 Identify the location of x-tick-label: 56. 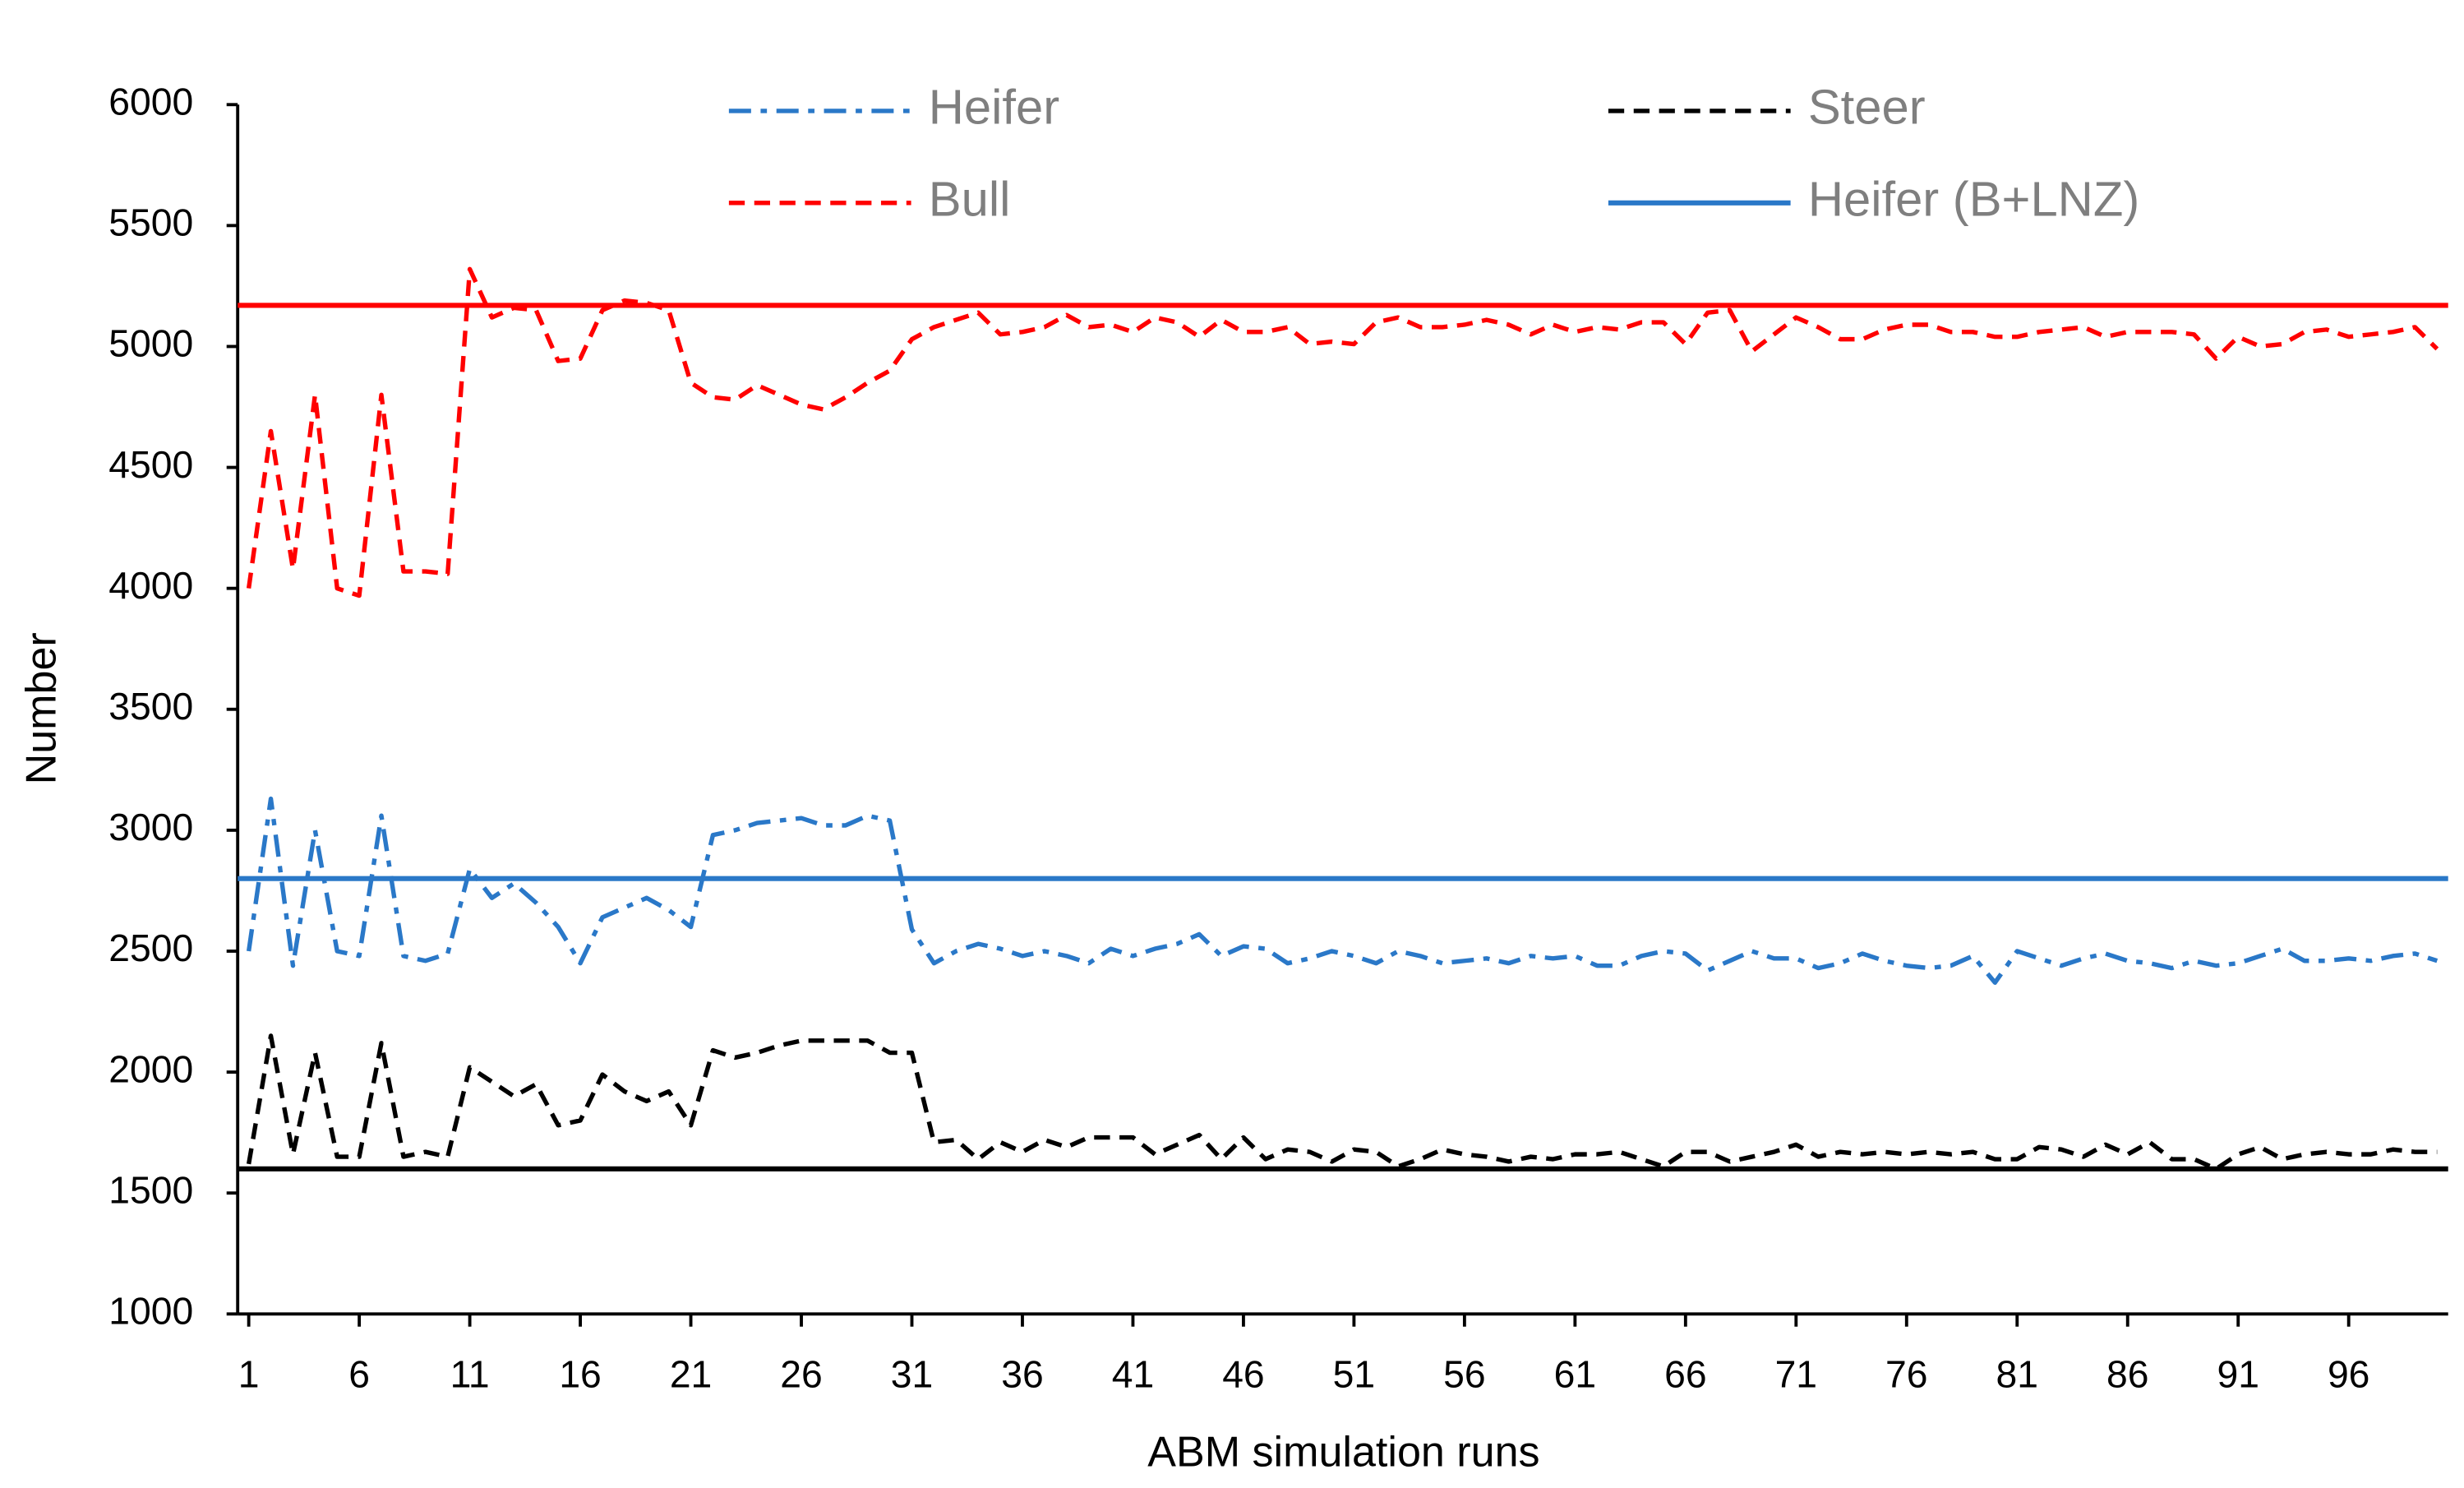
(1464, 1374).